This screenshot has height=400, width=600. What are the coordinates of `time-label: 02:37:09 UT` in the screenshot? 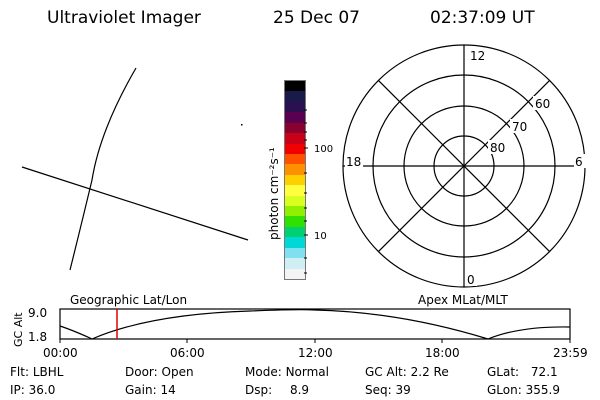 It's located at (482, 18).